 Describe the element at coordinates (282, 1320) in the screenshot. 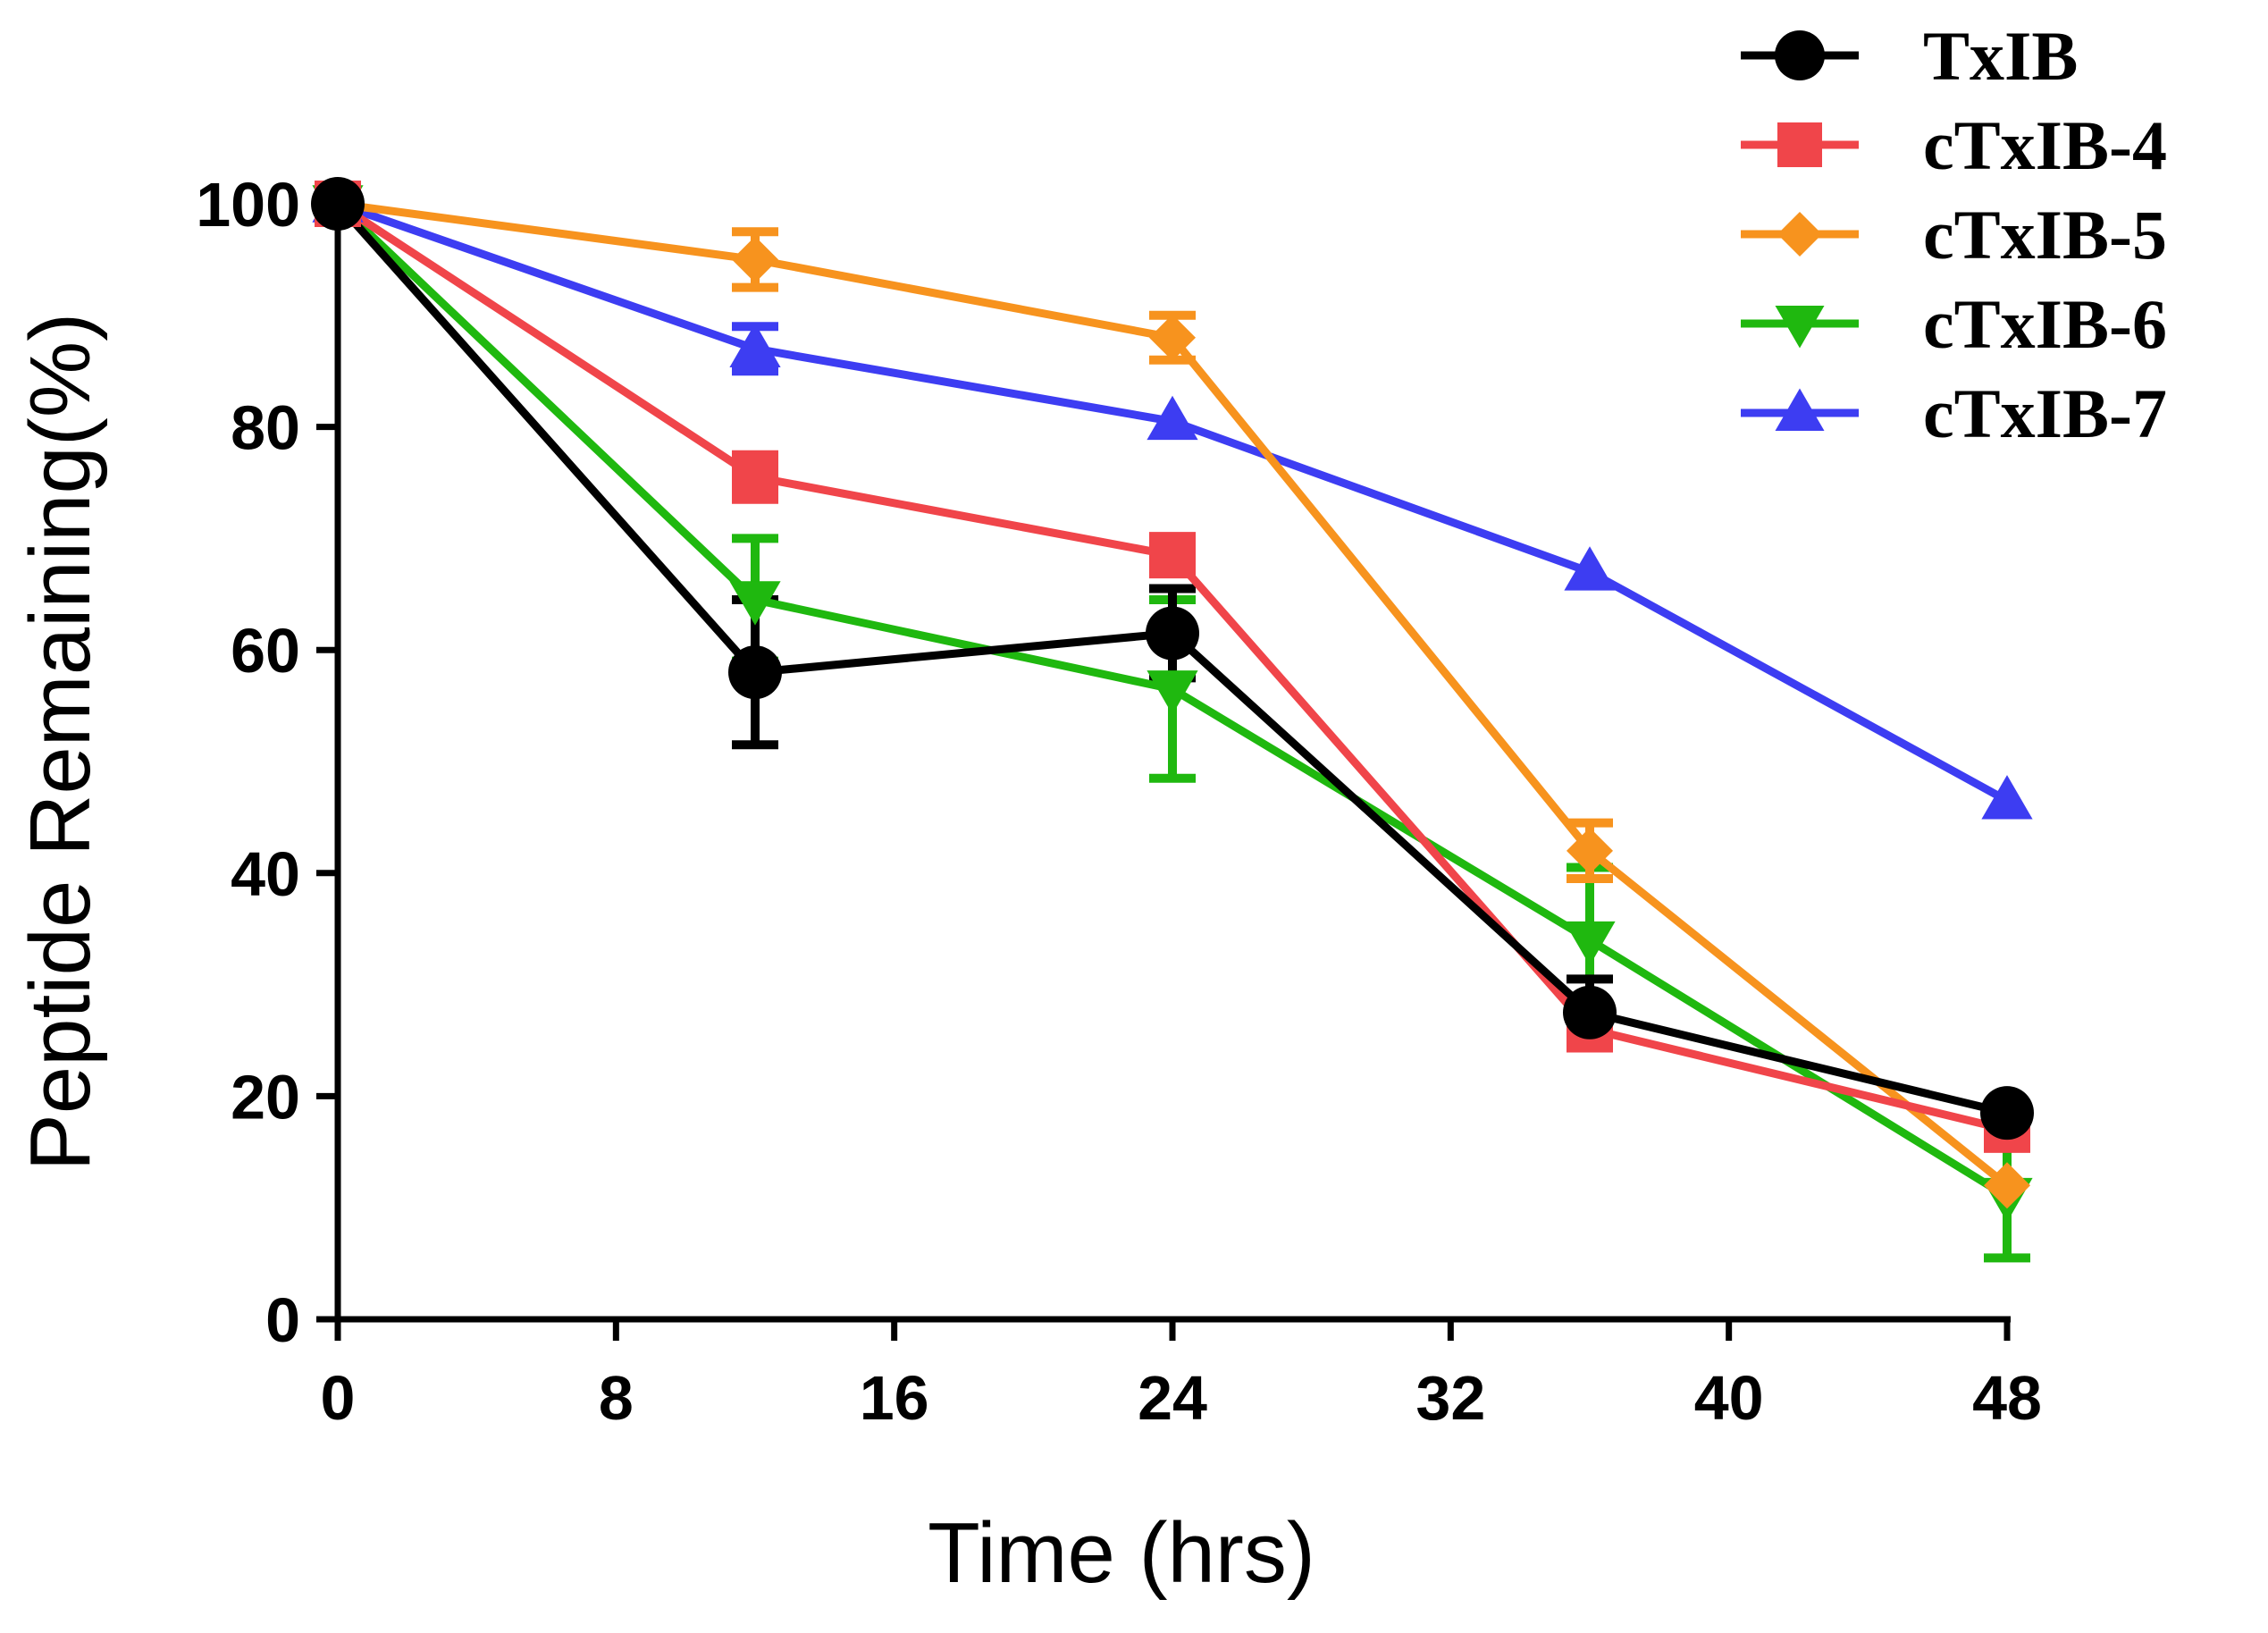

I see `y-tick-label: 0` at that location.